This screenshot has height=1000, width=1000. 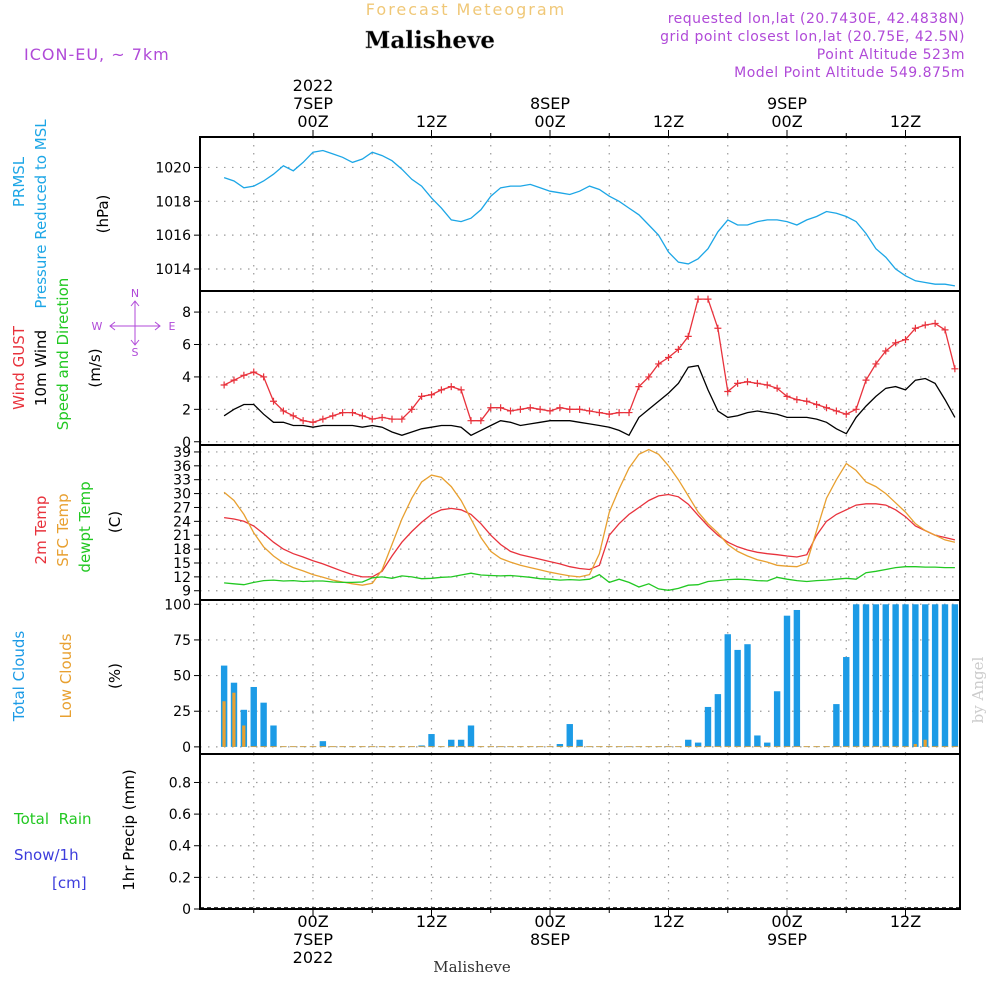 What do you see at coordinates (182, 453) in the screenshot?
I see `panel-3-tick-label: 39` at bounding box center [182, 453].